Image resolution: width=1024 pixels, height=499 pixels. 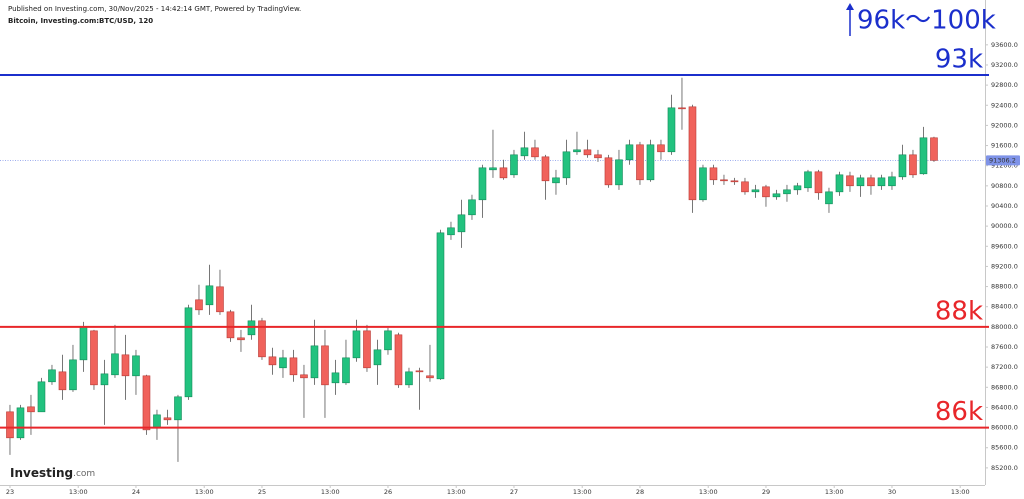 I want to click on target-label: 96k〜100k, so click(x=926, y=21).